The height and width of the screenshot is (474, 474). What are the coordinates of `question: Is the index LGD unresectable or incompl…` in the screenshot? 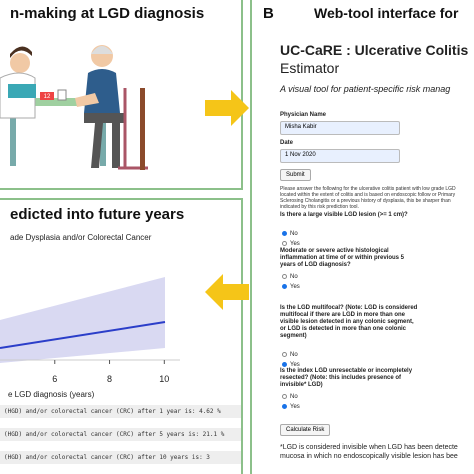 It's located at (346, 378).